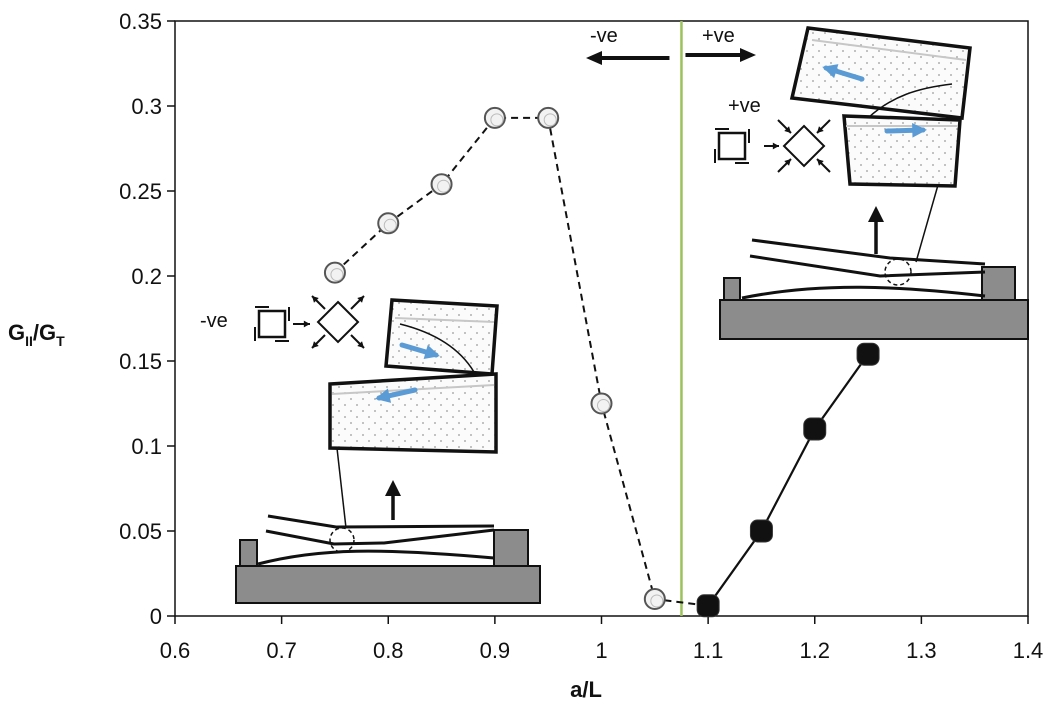  I want to click on left-inset-stress-diamond, so click(338, 322).